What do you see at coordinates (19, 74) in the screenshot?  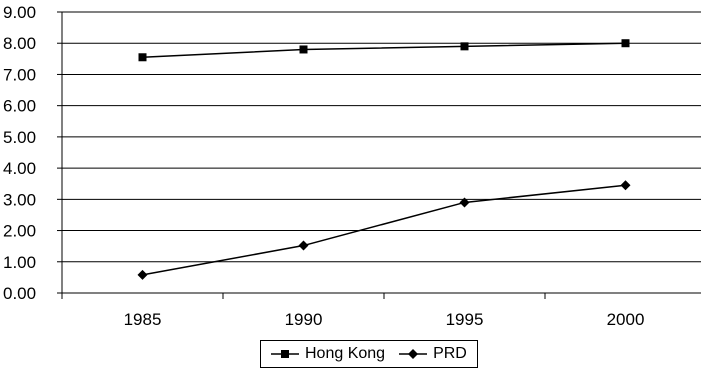 I see `y-tick-label: 7.00` at bounding box center [19, 74].